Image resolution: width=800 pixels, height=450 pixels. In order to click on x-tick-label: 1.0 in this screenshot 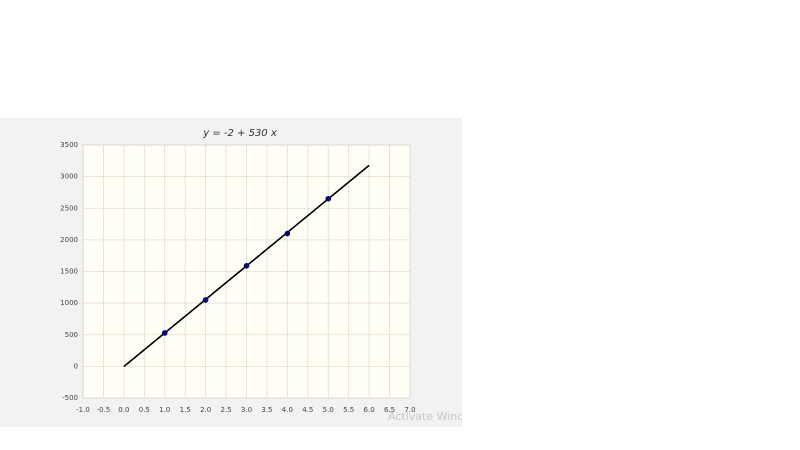, I will do `click(164, 410)`.